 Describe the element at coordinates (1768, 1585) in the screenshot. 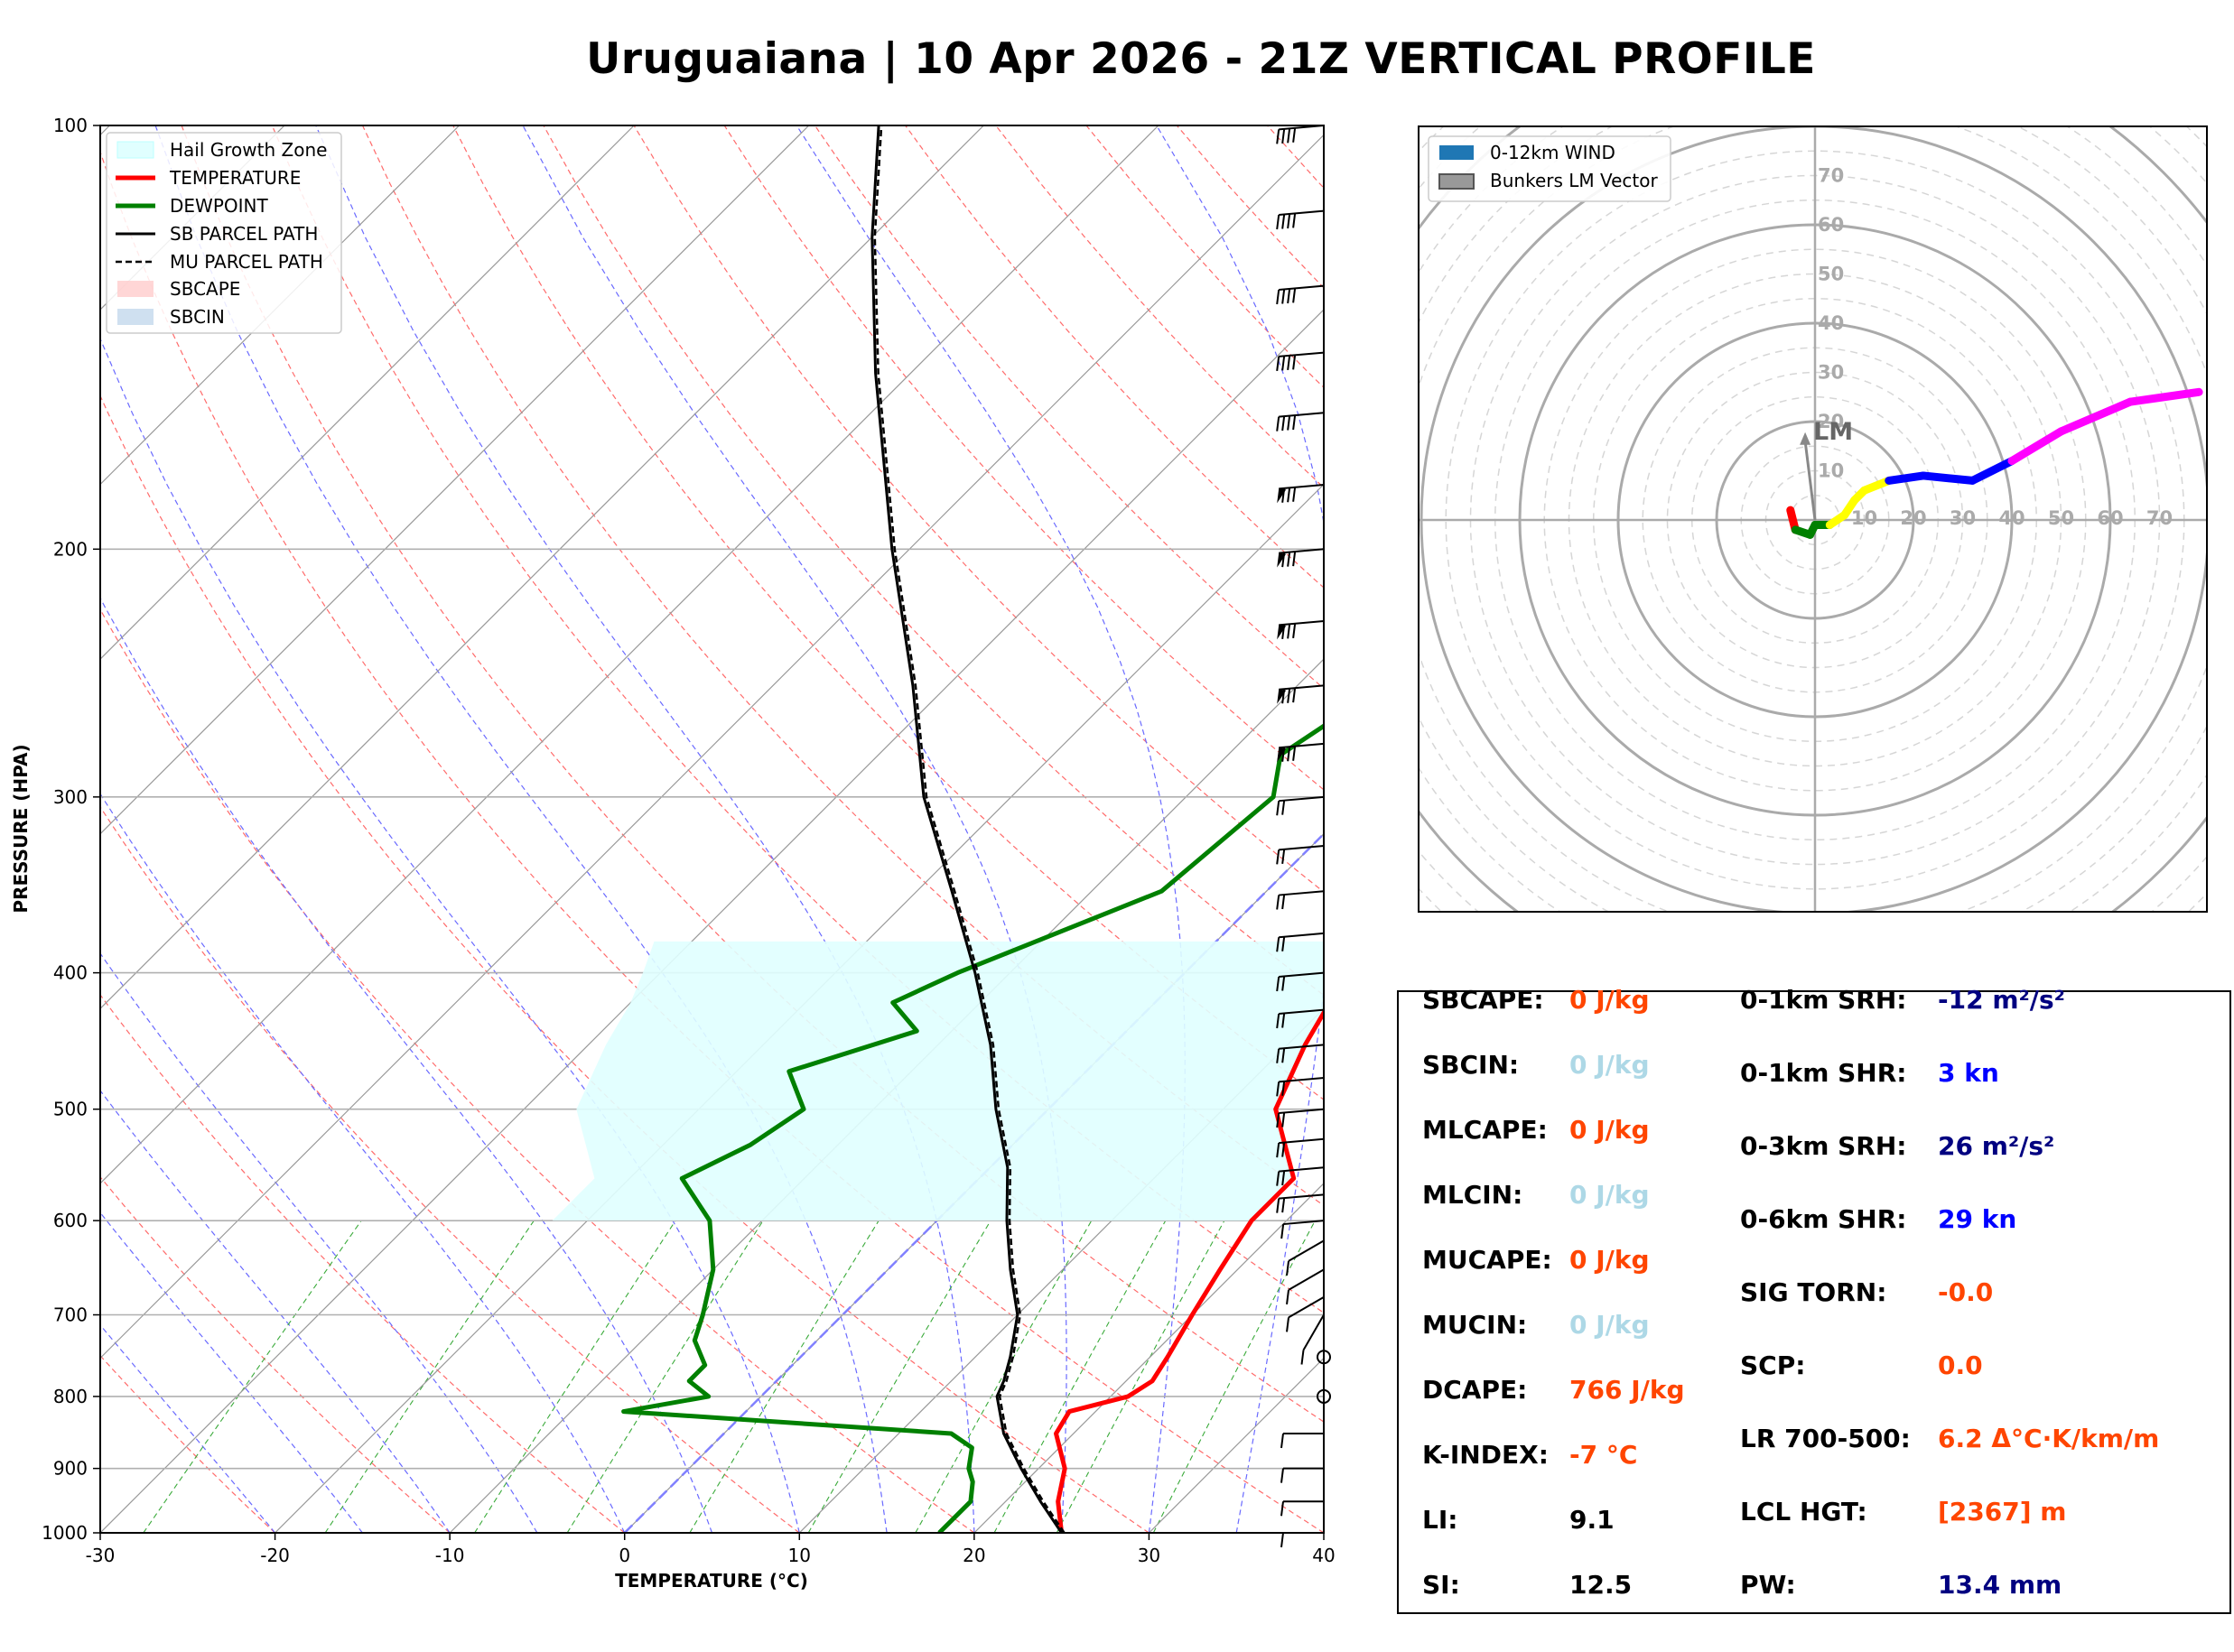

I see `stat-label: PW:` at that location.